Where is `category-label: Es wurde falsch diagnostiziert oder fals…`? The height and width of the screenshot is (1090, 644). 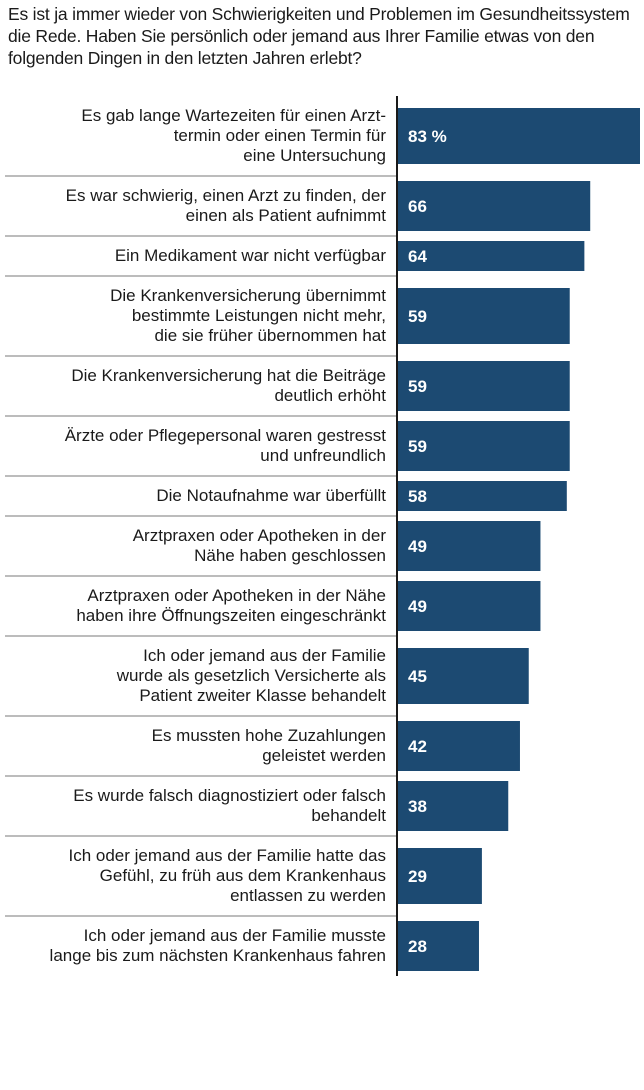 category-label: Es wurde falsch diagnostiziert oder fals… is located at coordinates (229, 795).